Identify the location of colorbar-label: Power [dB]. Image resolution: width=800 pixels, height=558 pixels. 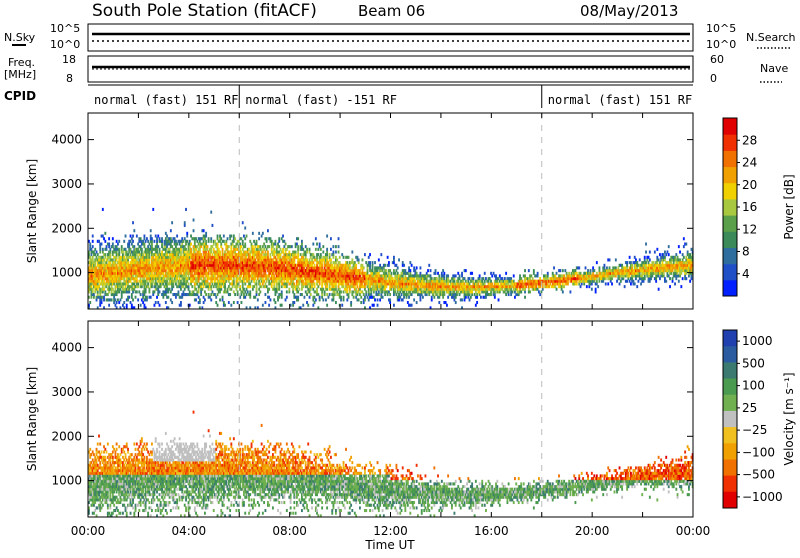
(789, 206).